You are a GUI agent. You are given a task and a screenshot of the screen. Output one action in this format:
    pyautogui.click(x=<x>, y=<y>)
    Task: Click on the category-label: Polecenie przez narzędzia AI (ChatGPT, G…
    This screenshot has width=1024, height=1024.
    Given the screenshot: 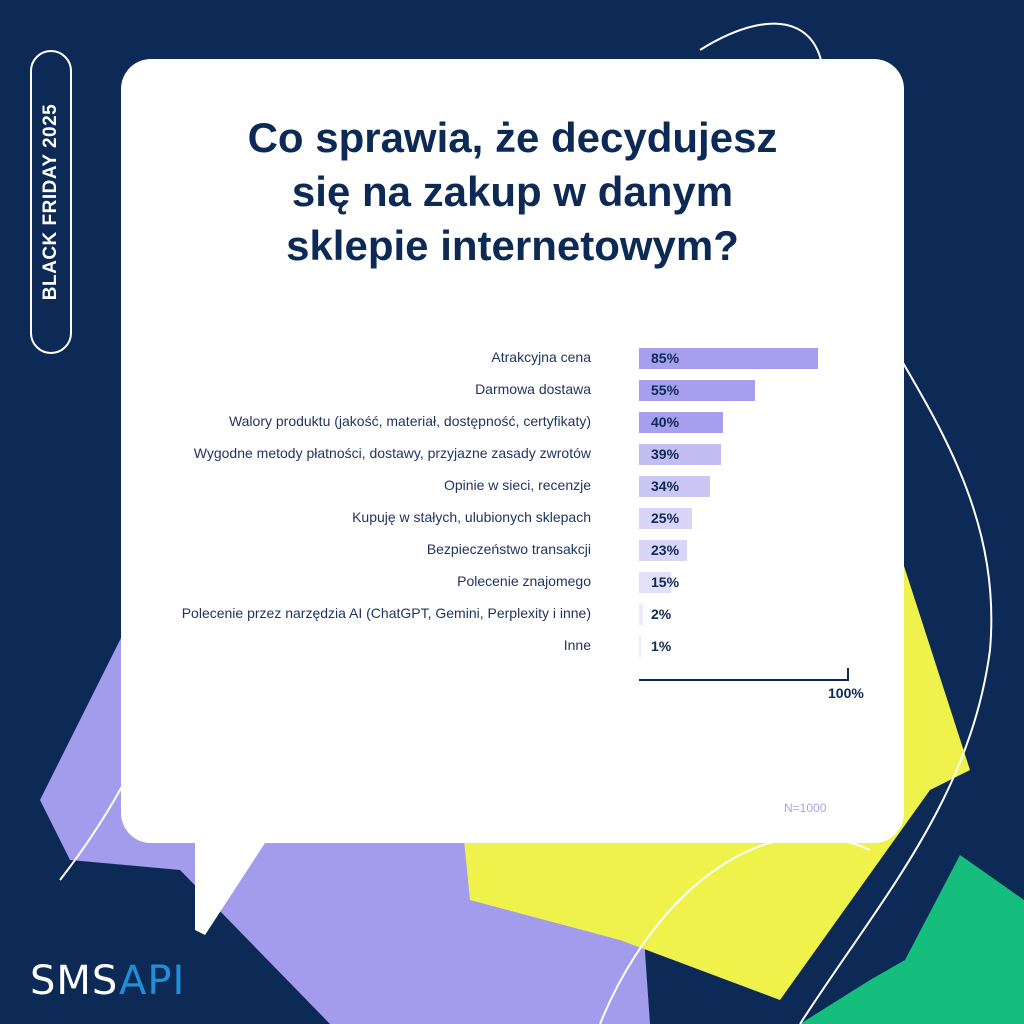 What is the action you would take?
    pyautogui.click(x=386, y=613)
    